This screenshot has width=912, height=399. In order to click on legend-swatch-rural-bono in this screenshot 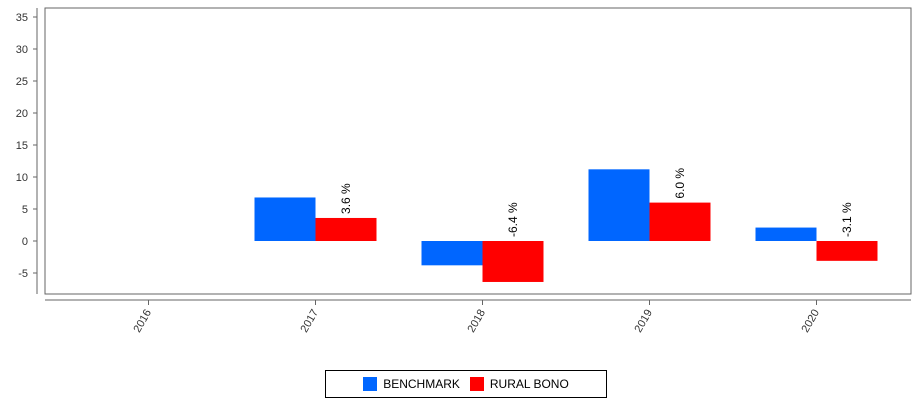, I will do `click(476, 384)`.